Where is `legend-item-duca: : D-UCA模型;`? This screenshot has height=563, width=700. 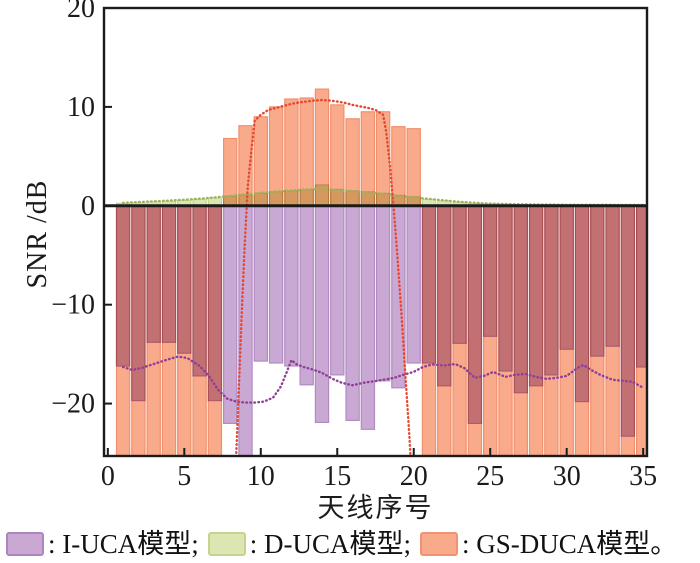 legend-item-duca: : D-UCA模型; is located at coordinates (309, 544).